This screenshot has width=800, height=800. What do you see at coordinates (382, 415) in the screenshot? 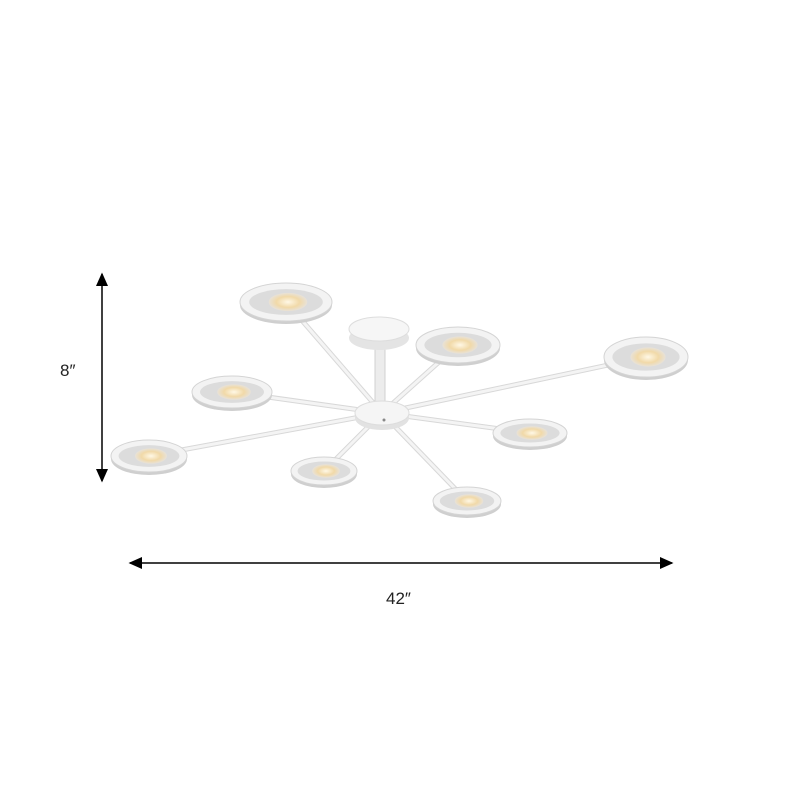
I see `center-hub` at bounding box center [382, 415].